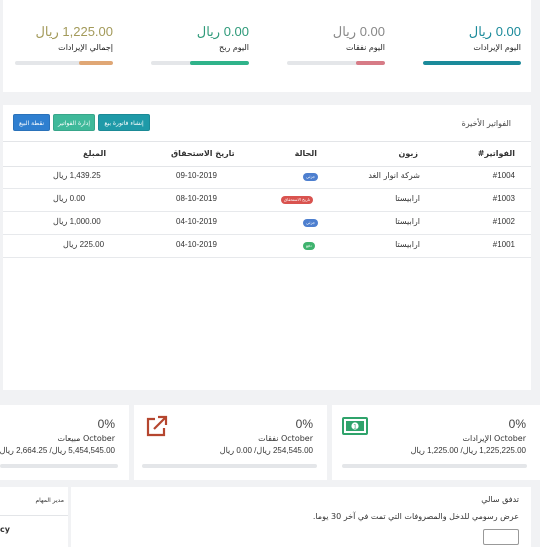  Describe the element at coordinates (77, 221) in the screenshot. I see `invoice-amount: 1,000.00 ريال` at that location.